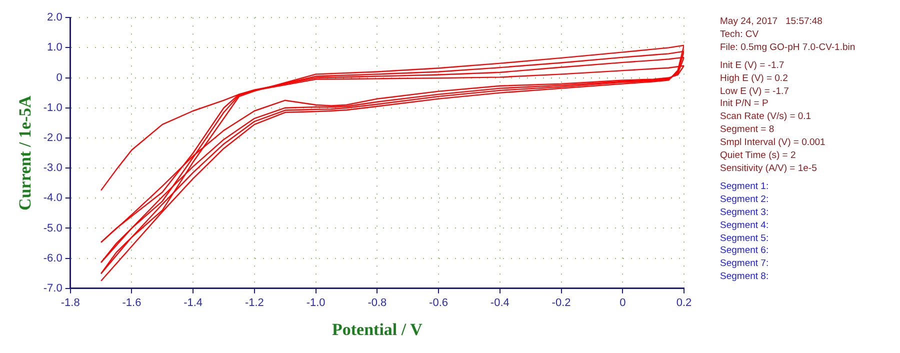 Image resolution: width=900 pixels, height=353 pixels. I want to click on x-tick-label: 0, so click(623, 303).